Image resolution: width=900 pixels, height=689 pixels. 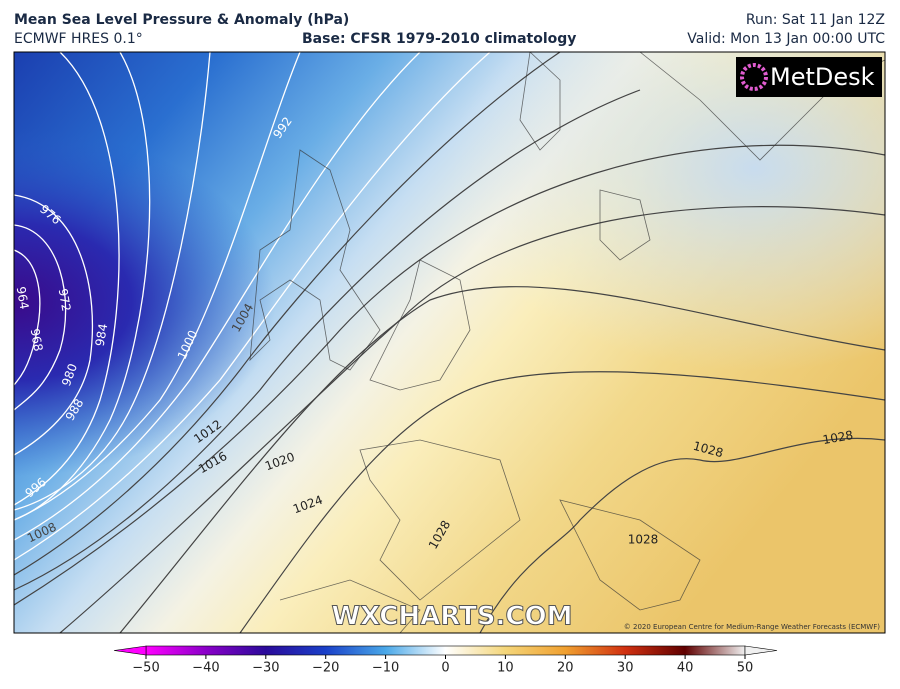 What do you see at coordinates (325, 668) in the screenshot?
I see `colorbar-tick-label: −20` at bounding box center [325, 668].